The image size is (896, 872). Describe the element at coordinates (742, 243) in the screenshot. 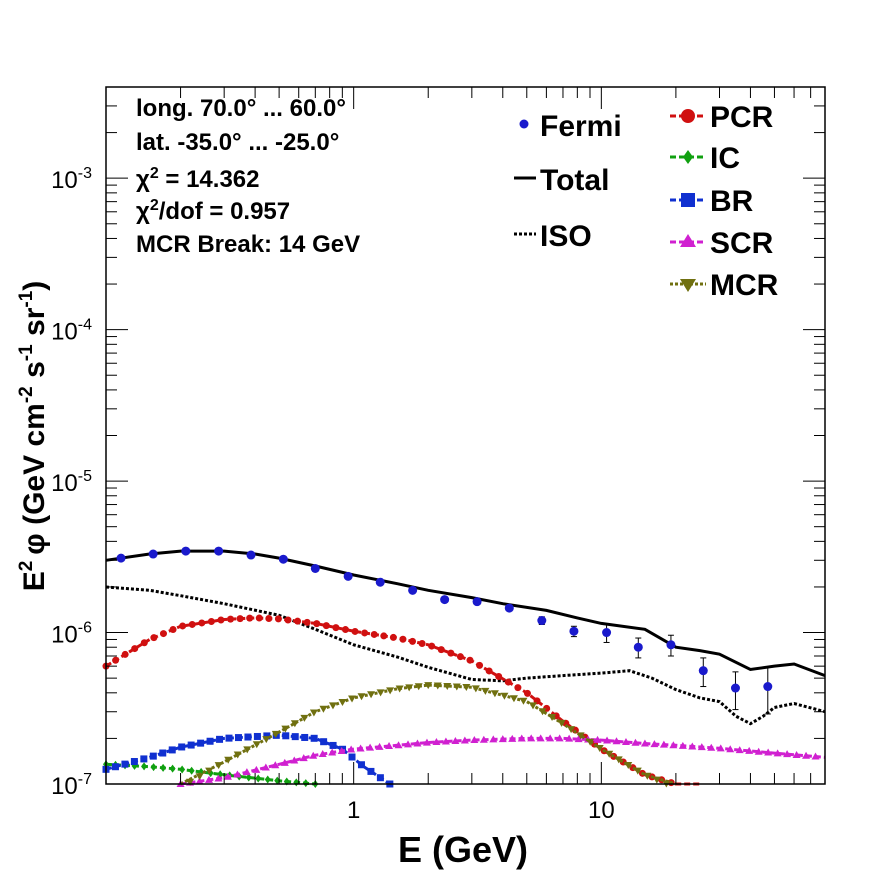

I see `legend-scr-label: SCR` at that location.